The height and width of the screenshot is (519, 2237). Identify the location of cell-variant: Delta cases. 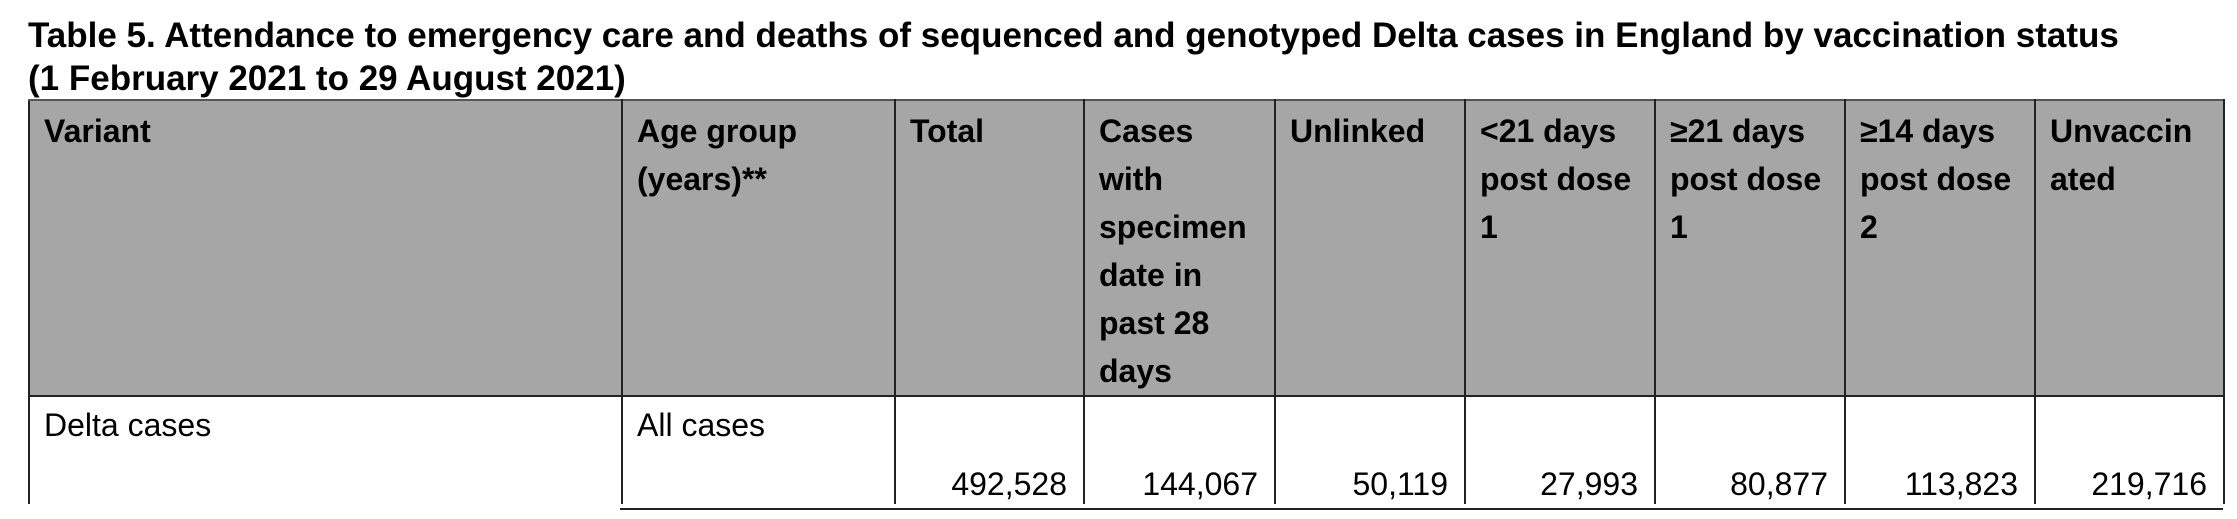
(325, 450).